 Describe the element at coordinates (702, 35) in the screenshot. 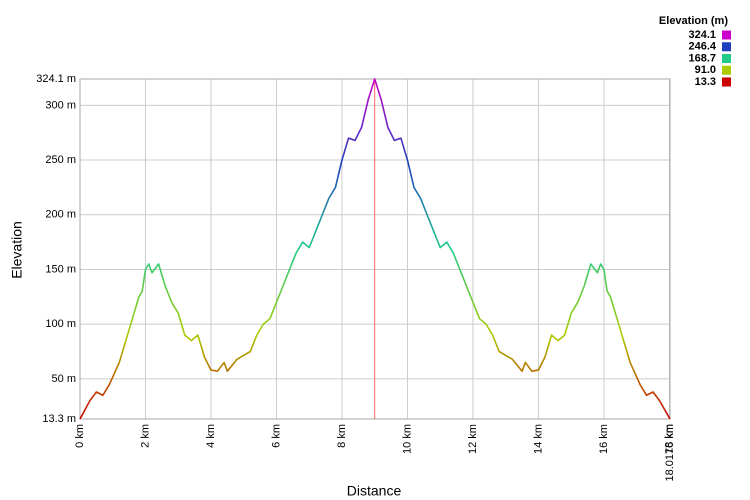

I see `legend-label: 324.1` at that location.